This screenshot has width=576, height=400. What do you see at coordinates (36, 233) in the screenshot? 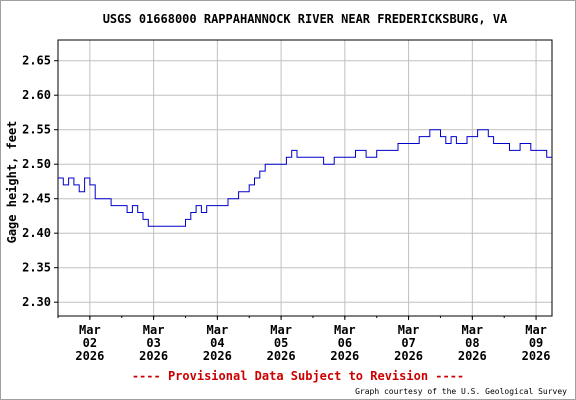
I see `y-tick-label: 2.40` at bounding box center [36, 233].